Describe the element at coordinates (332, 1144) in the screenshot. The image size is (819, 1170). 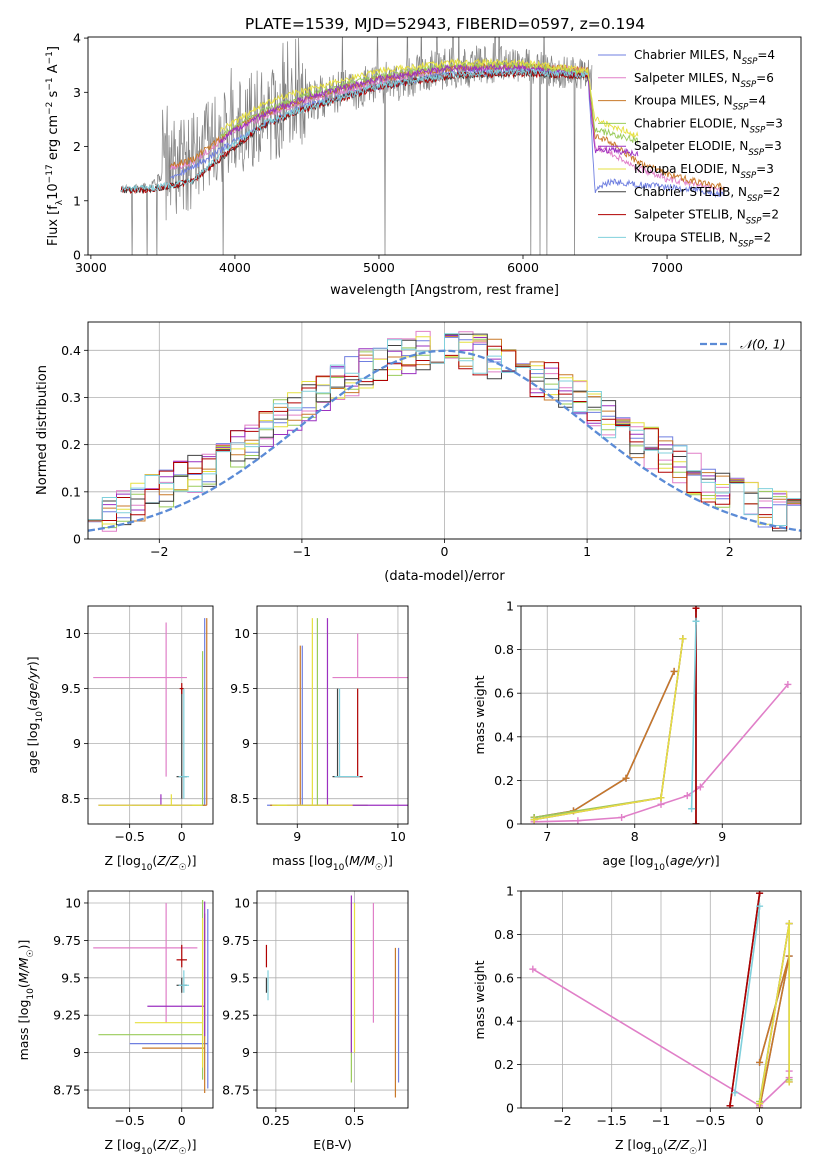
I see `x-axis-label: E(B-V)` at that location.